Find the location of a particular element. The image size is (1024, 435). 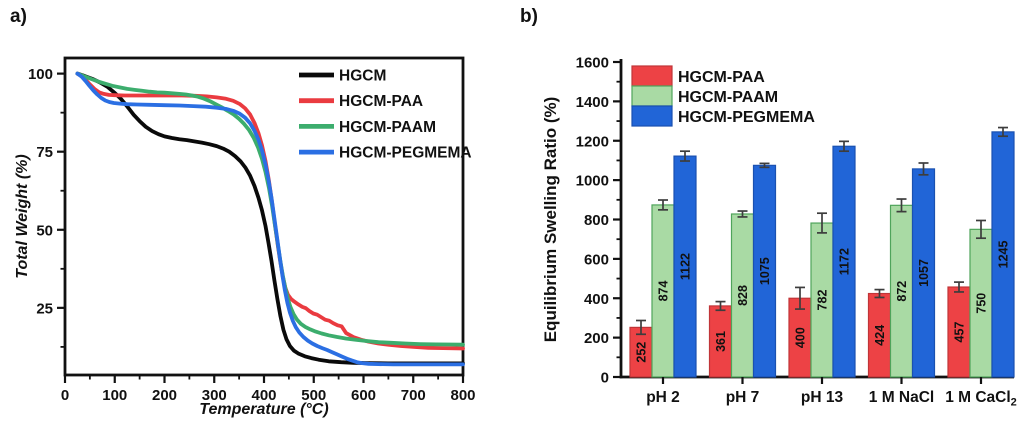

y-tick-label: 400 is located at coordinates (596, 299).